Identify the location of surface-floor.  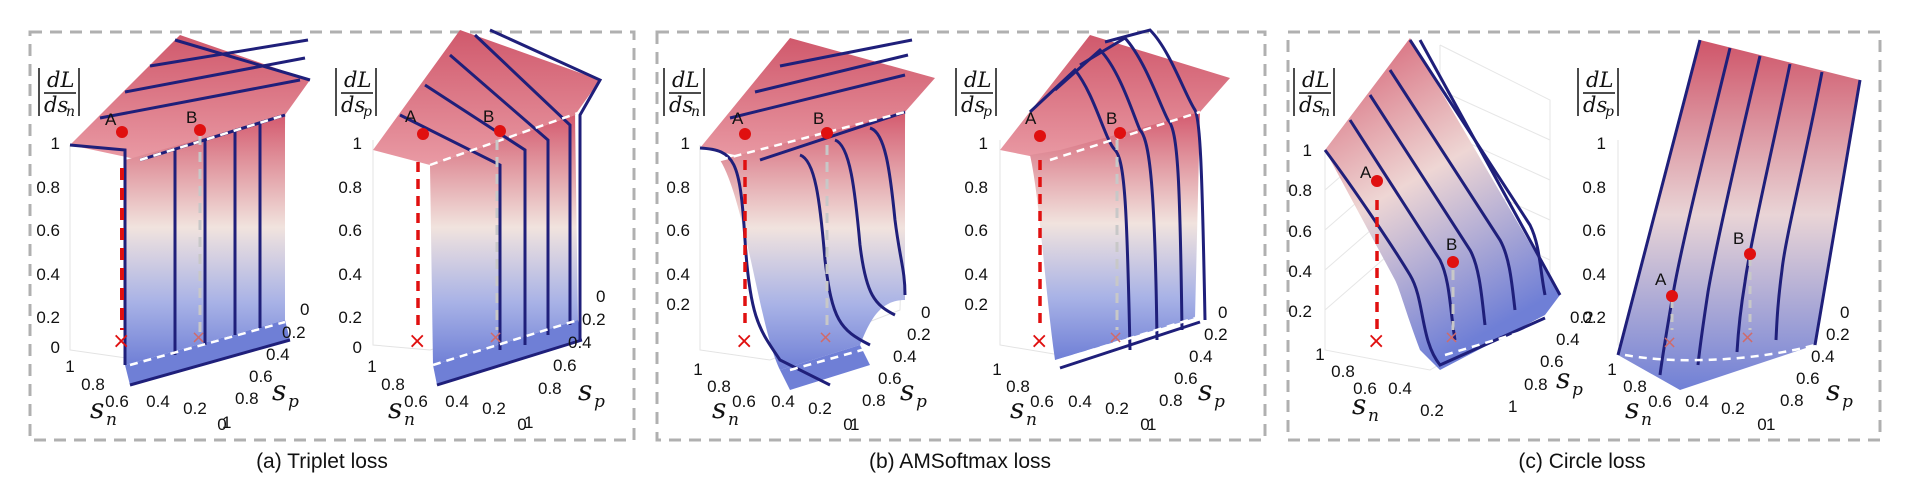
(825, 367).